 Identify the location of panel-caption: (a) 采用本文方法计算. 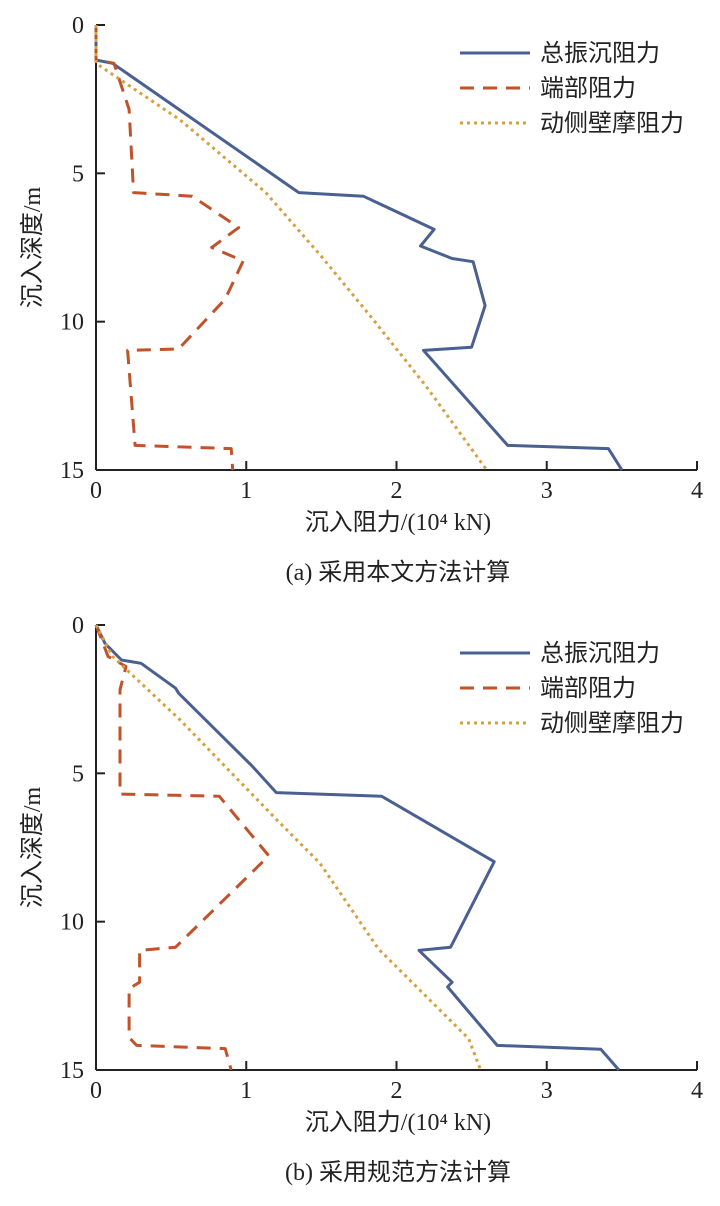
(398, 572).